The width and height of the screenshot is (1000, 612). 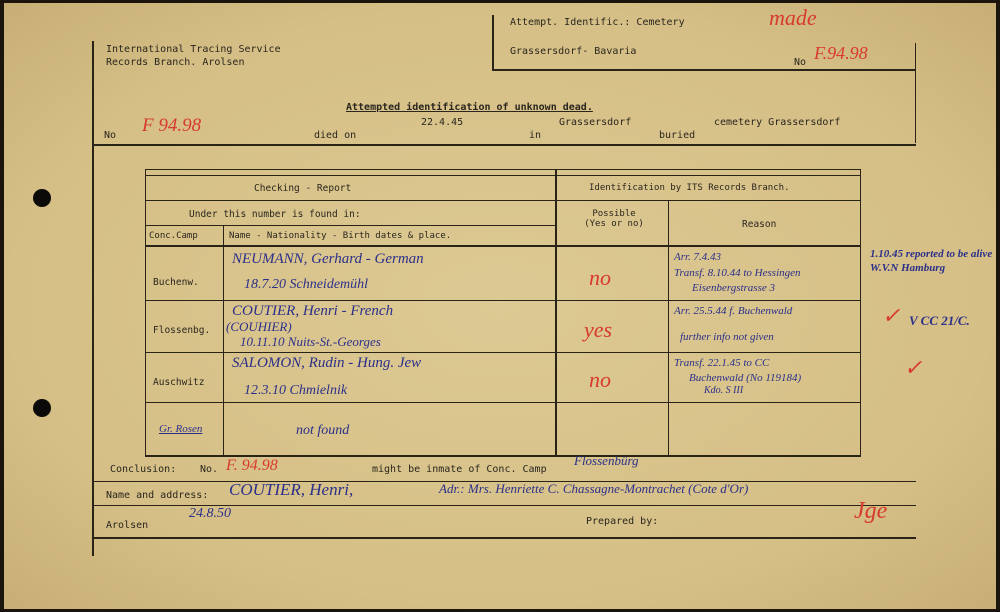 I want to click on camp-cell: Auschwitz, so click(x=179, y=382).